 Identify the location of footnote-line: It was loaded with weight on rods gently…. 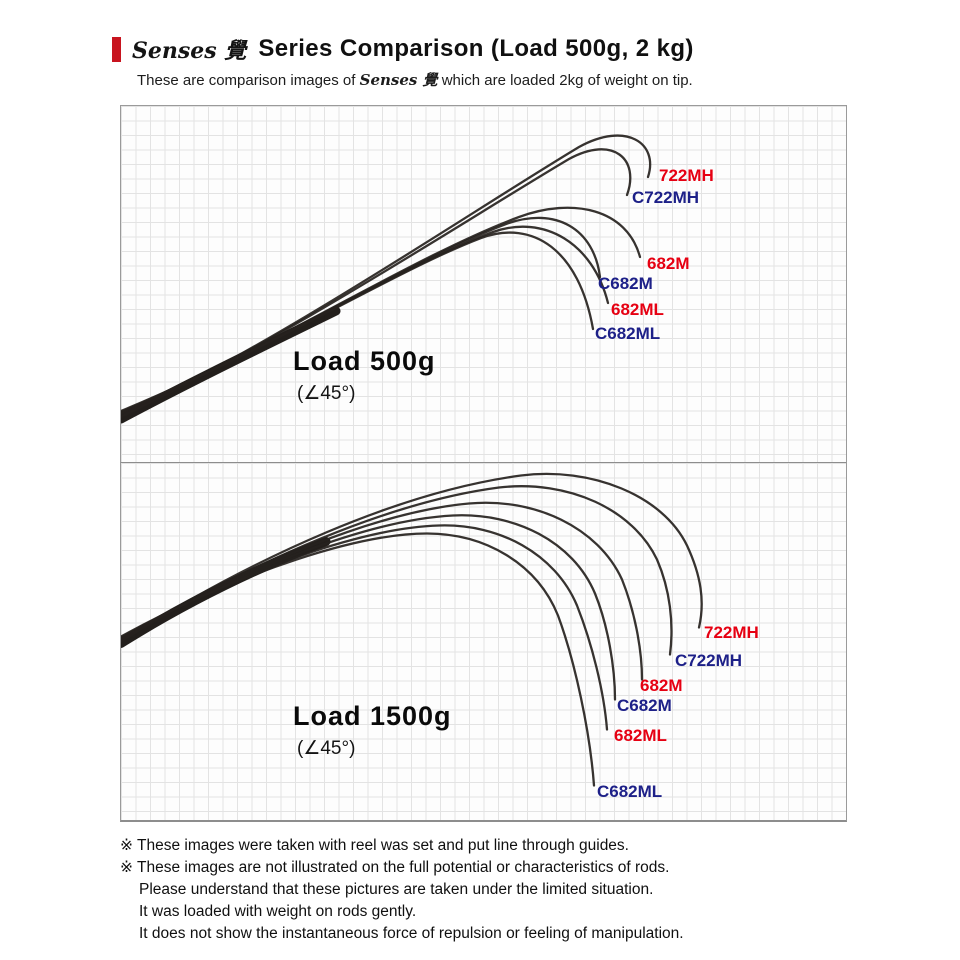
(278, 911).